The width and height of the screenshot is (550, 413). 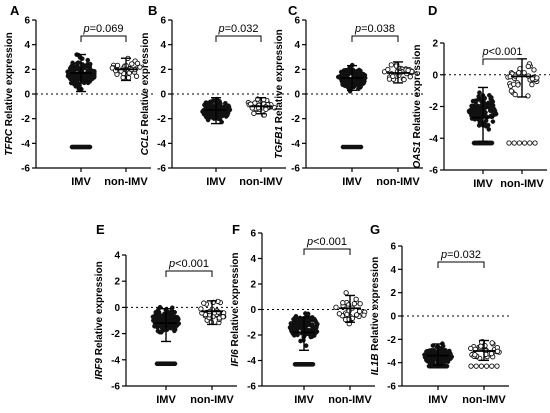 What do you see at coordinates (115, 387) in the screenshot?
I see `panel-e-ytick-label: -6` at bounding box center [115, 387].